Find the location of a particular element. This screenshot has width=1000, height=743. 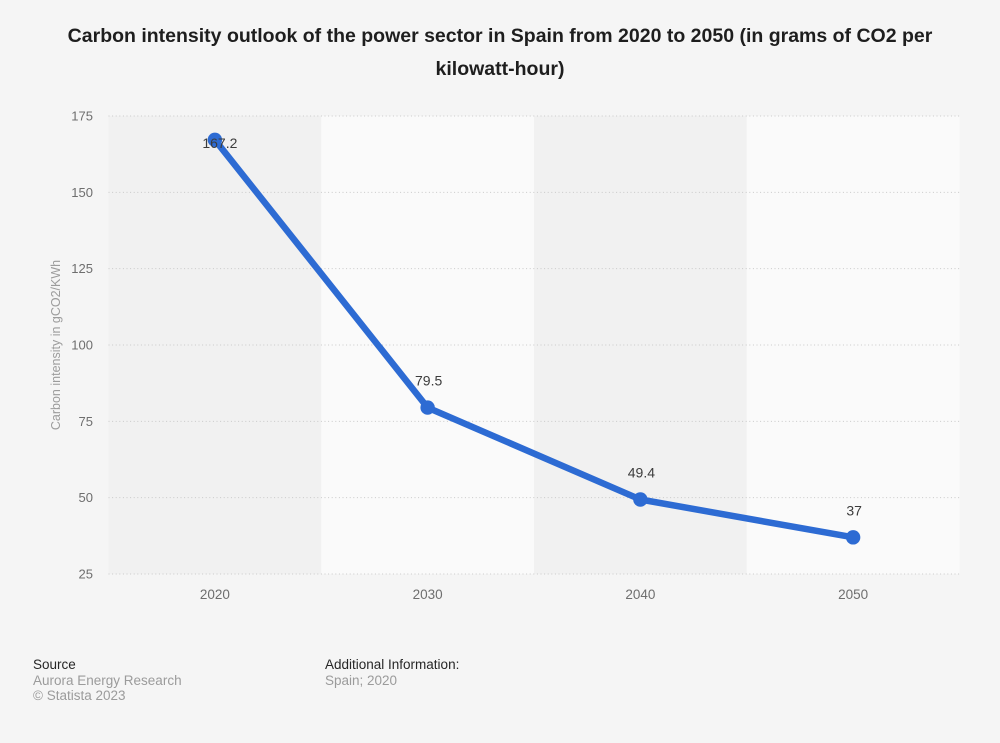

source-label: Source is located at coordinates (54, 664).